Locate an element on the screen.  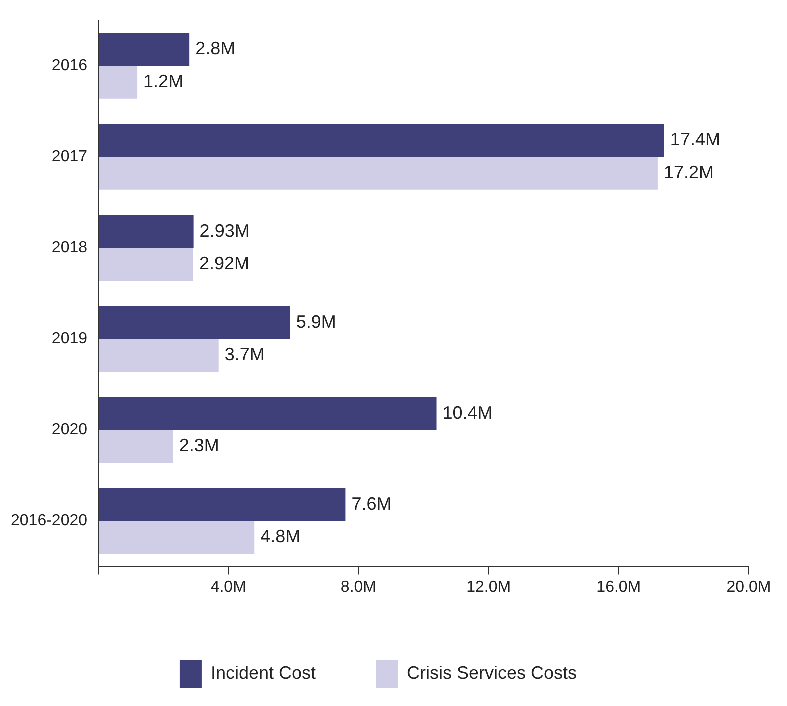
data-label: 2.93M is located at coordinates (225, 230).